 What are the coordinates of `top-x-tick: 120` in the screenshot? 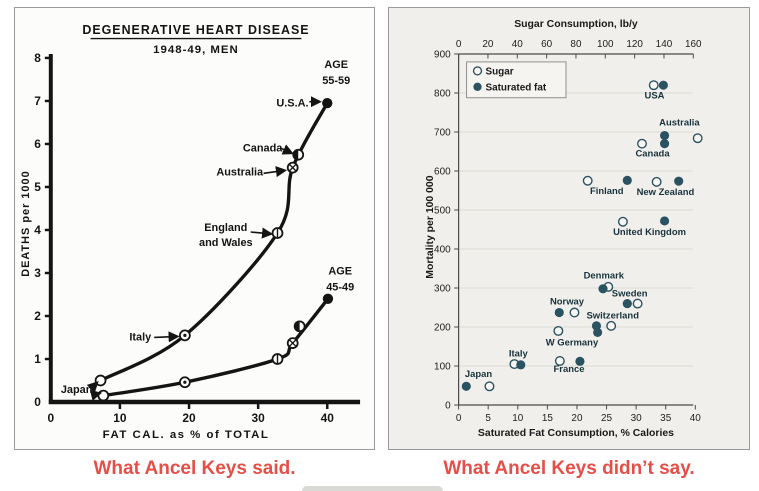 It's located at (634, 44).